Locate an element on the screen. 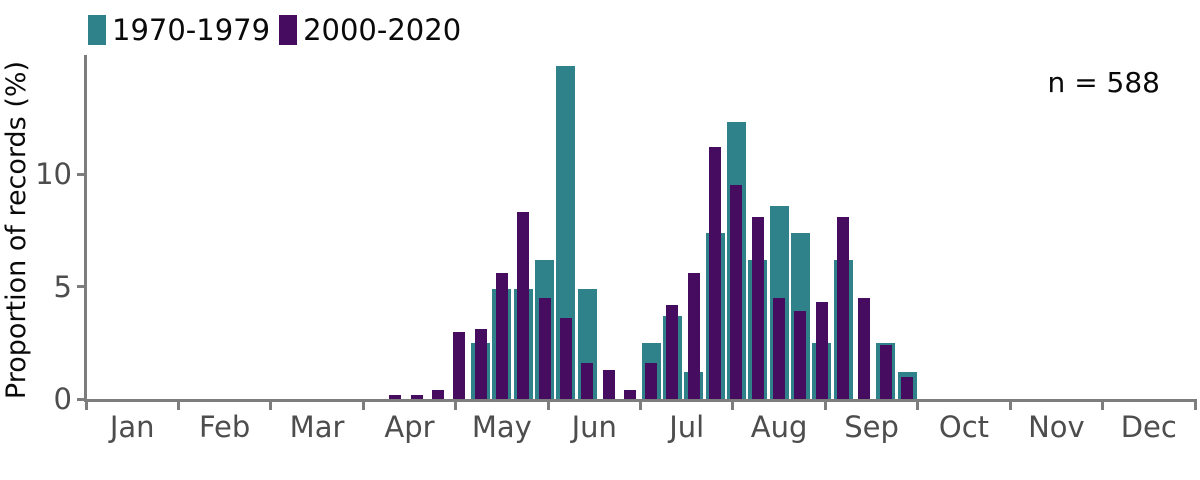  legend-label-2000-2020: 2000-2020 is located at coordinates (382, 30).